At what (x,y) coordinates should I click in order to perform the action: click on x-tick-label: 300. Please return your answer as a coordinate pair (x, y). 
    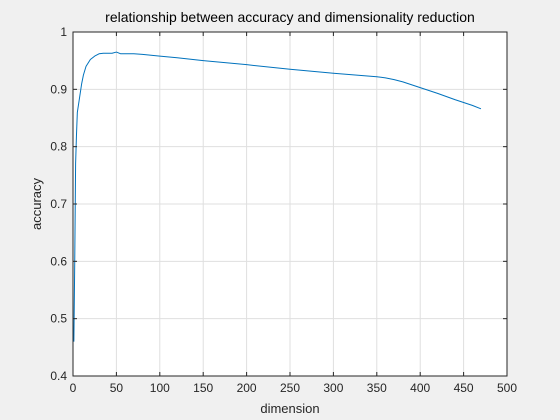
    Looking at the image, I should click on (333, 388).